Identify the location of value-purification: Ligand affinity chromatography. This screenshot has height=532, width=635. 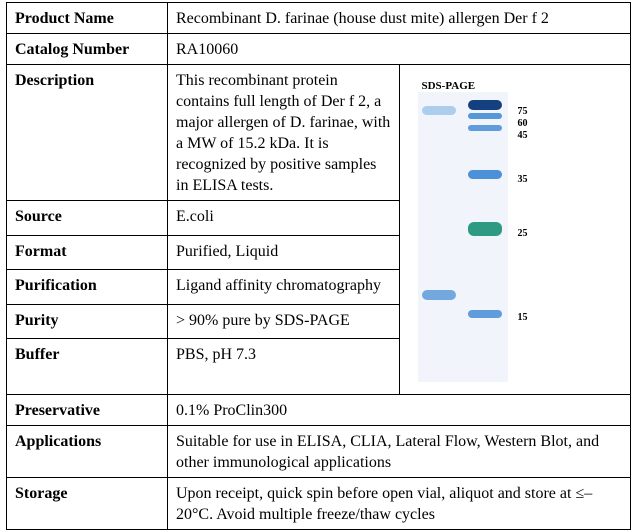
(283, 287).